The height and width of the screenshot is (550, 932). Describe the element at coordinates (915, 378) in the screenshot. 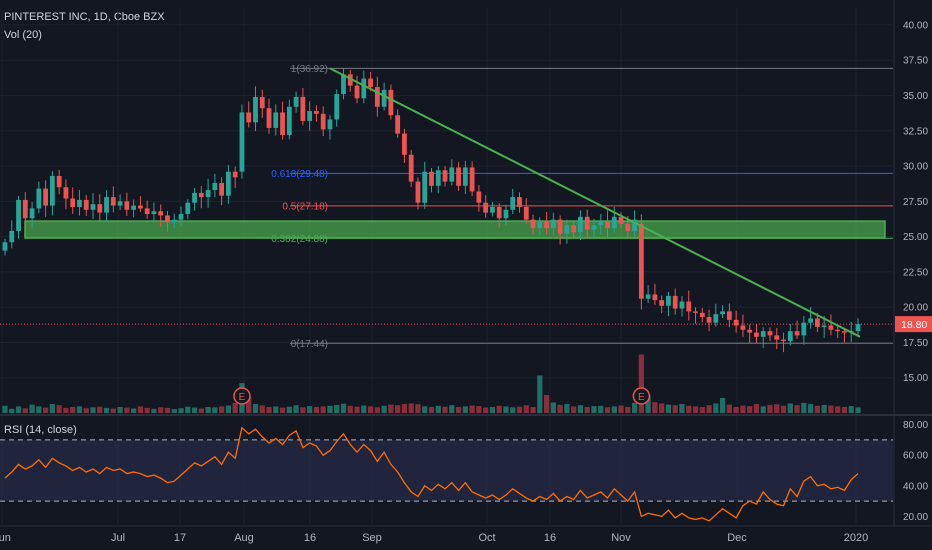

I see `price-tick-label: 15.00` at that location.